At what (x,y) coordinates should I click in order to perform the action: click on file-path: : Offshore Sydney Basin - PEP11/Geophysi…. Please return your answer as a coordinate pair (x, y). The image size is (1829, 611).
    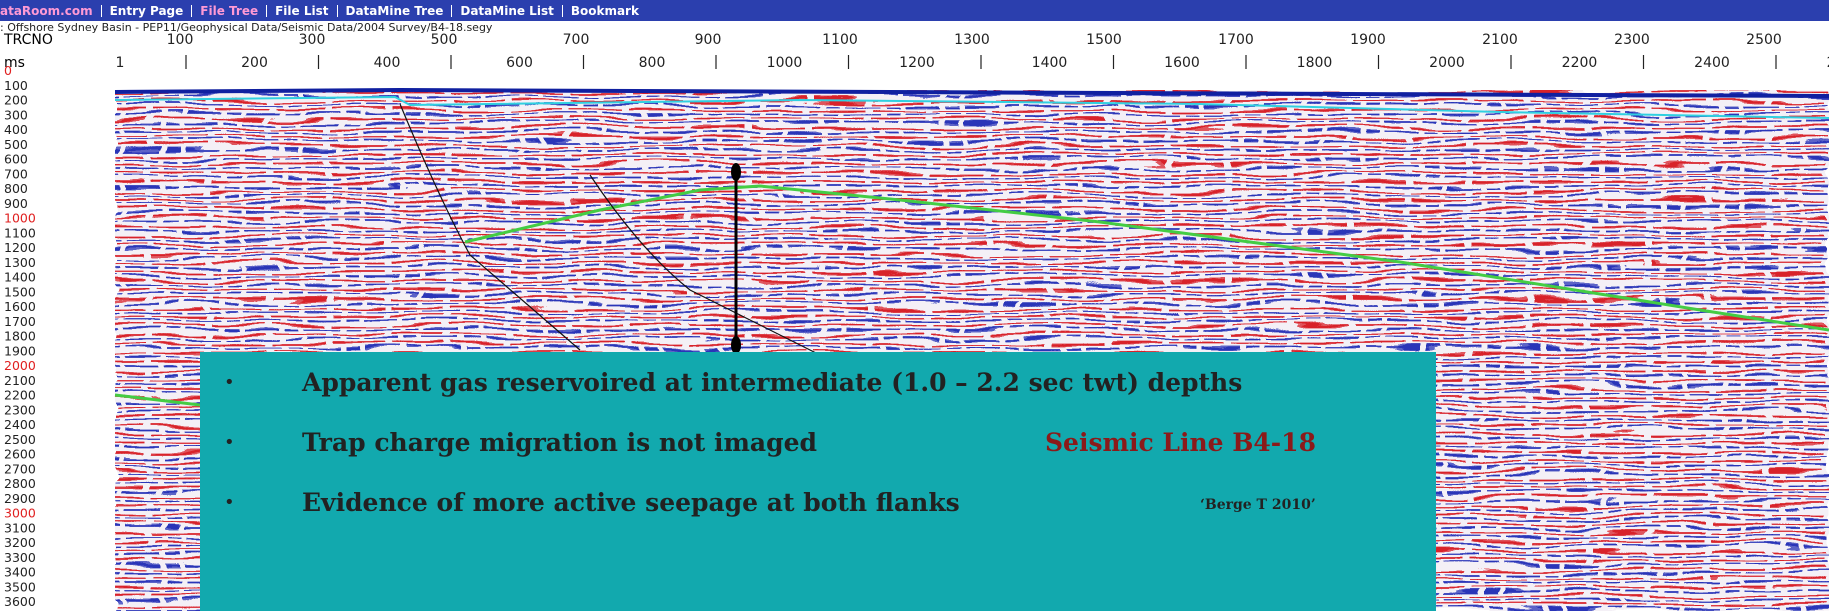
    Looking at the image, I should click on (246, 27).